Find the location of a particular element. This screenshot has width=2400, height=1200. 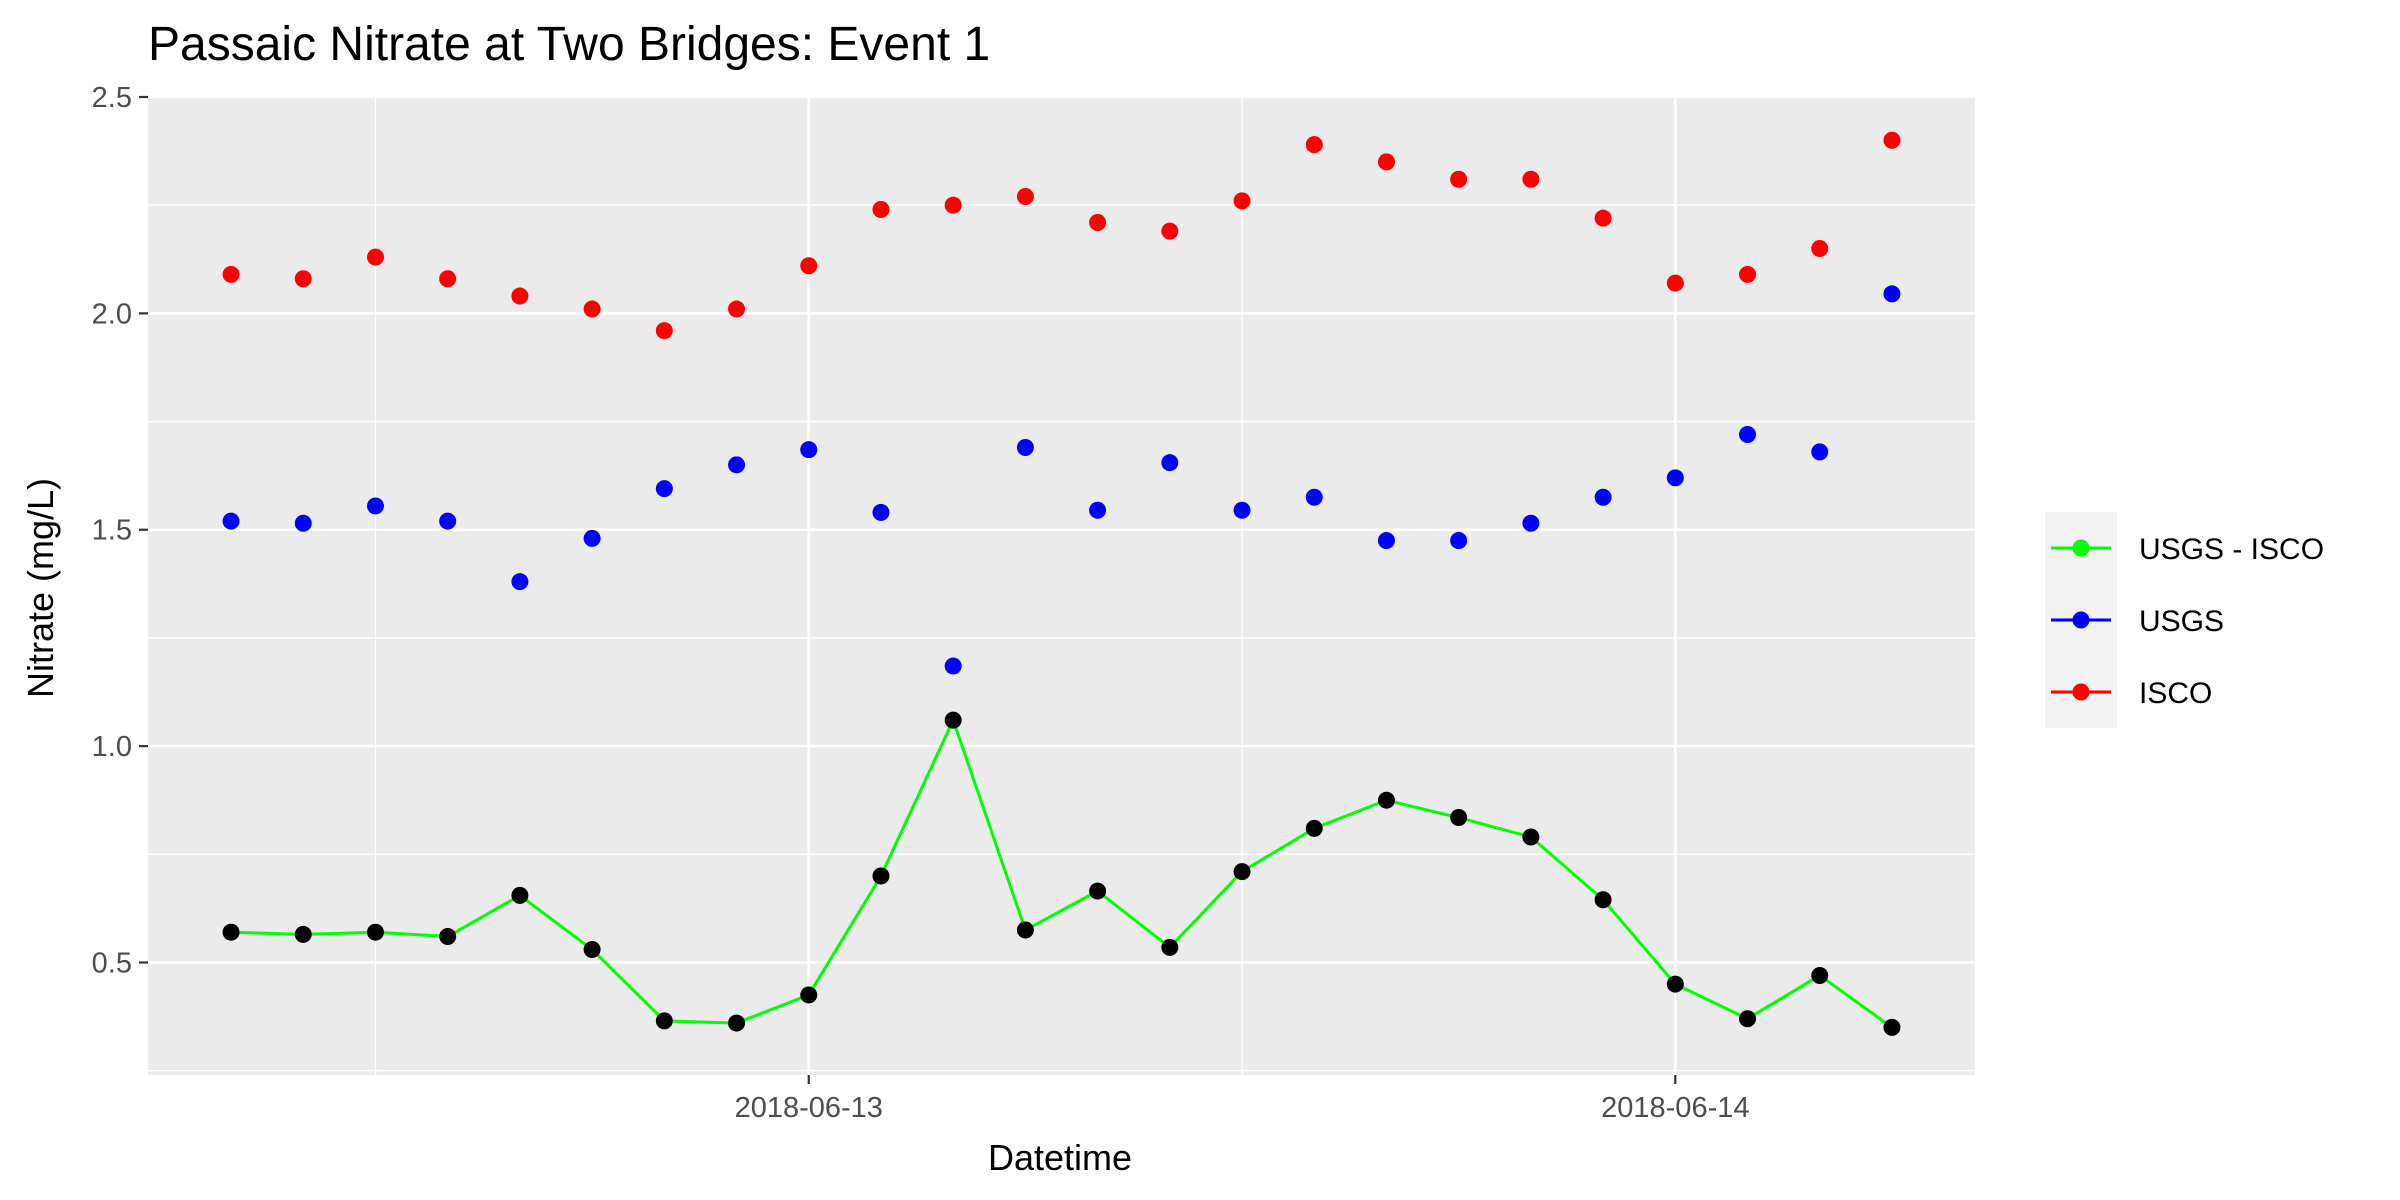

legend-label: ISCO is located at coordinates (2175, 693).